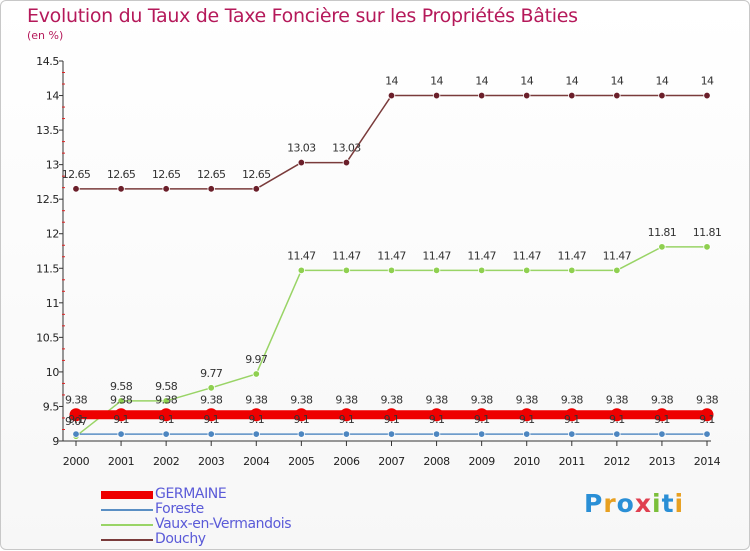 The height and width of the screenshot is (551, 750). What do you see at coordinates (707, 461) in the screenshot?
I see `x-tick-label: 2014` at bounding box center [707, 461].